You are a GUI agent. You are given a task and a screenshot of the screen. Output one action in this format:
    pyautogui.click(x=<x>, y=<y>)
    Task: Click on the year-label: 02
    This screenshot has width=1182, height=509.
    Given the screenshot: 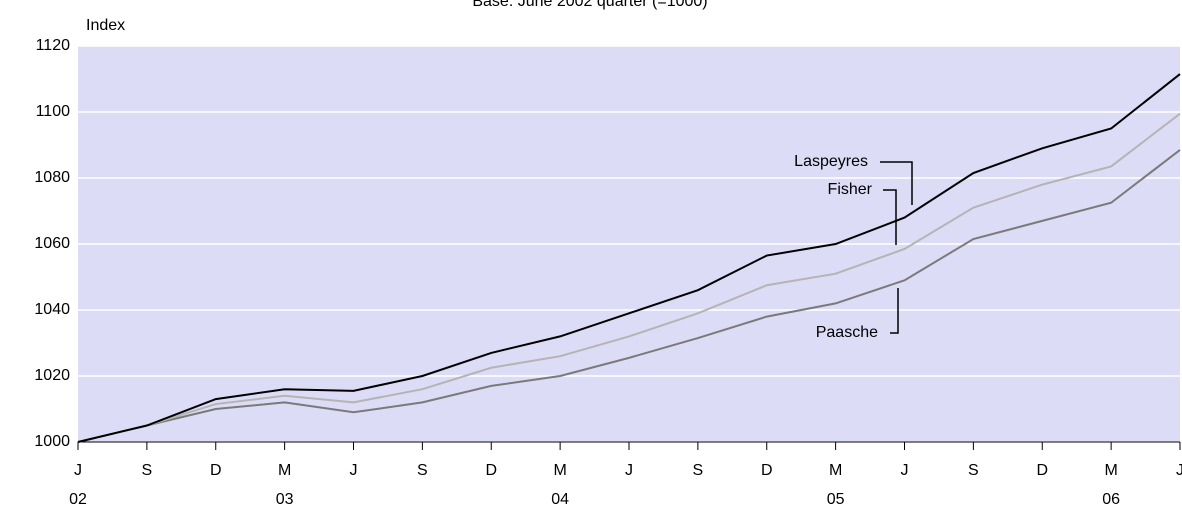 What is the action you would take?
    pyautogui.click(x=78, y=499)
    